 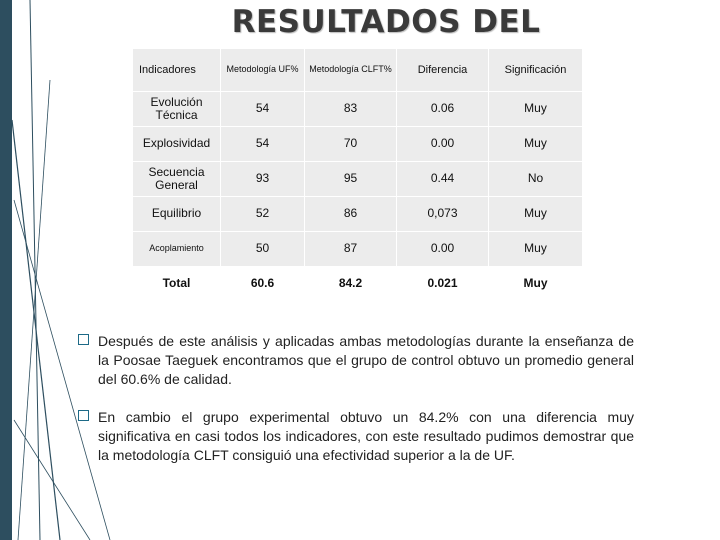 What do you see at coordinates (176, 109) in the screenshot?
I see `row-label: Evolución Técnica` at bounding box center [176, 109].